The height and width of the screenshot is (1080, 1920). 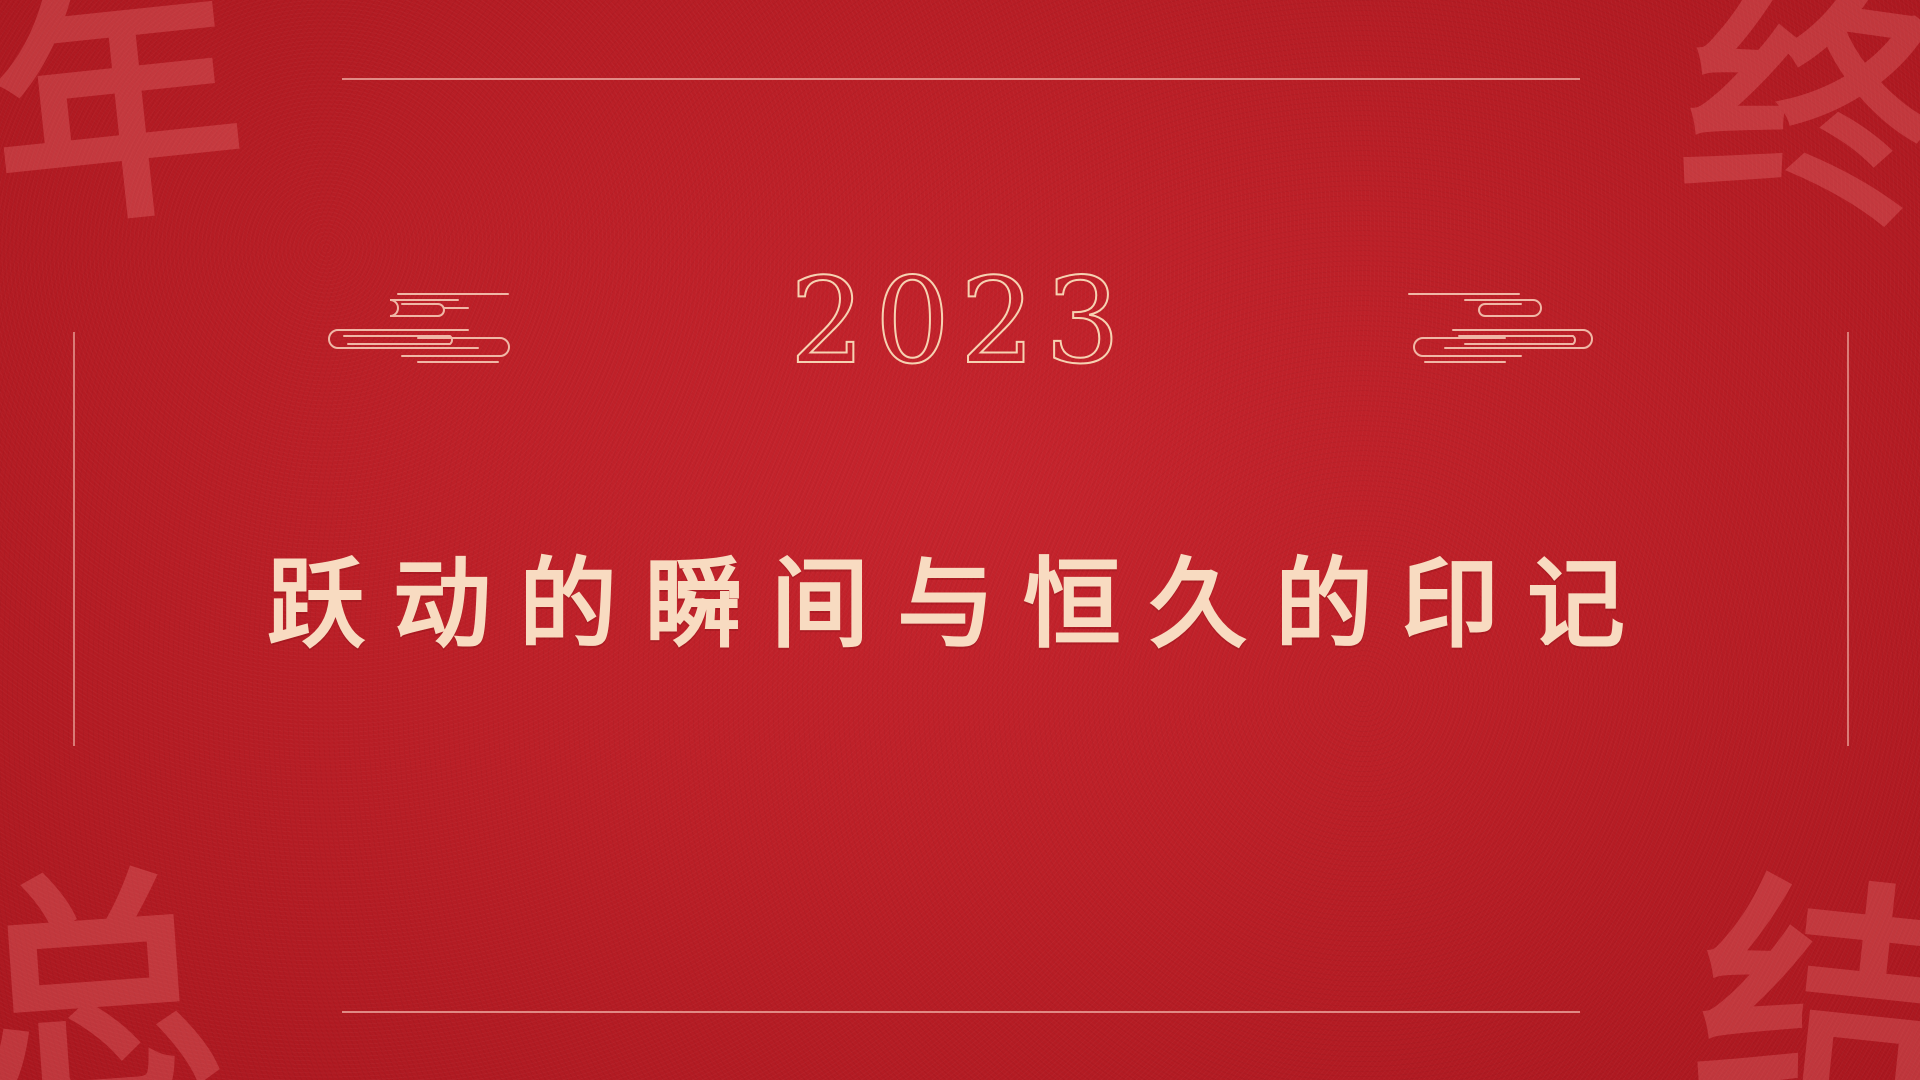 What do you see at coordinates (1802, 961) in the screenshot?
I see `watermark-char-bottom-right: 结` at bounding box center [1802, 961].